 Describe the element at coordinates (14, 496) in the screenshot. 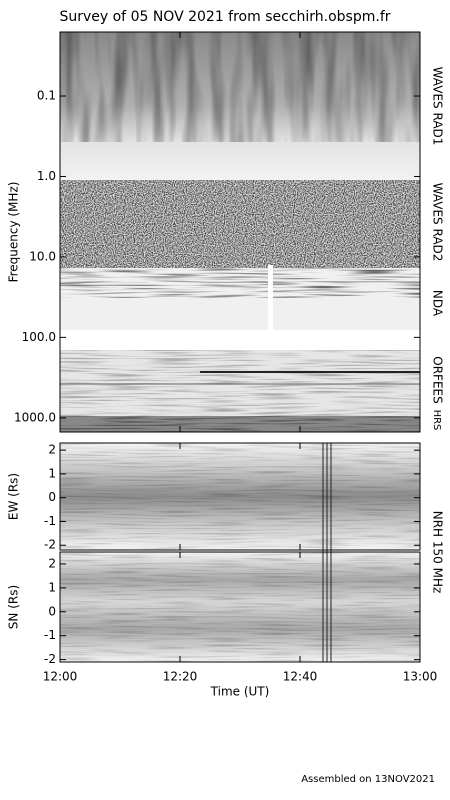

I see `y-axis-label: EW (Rs)` at that location.